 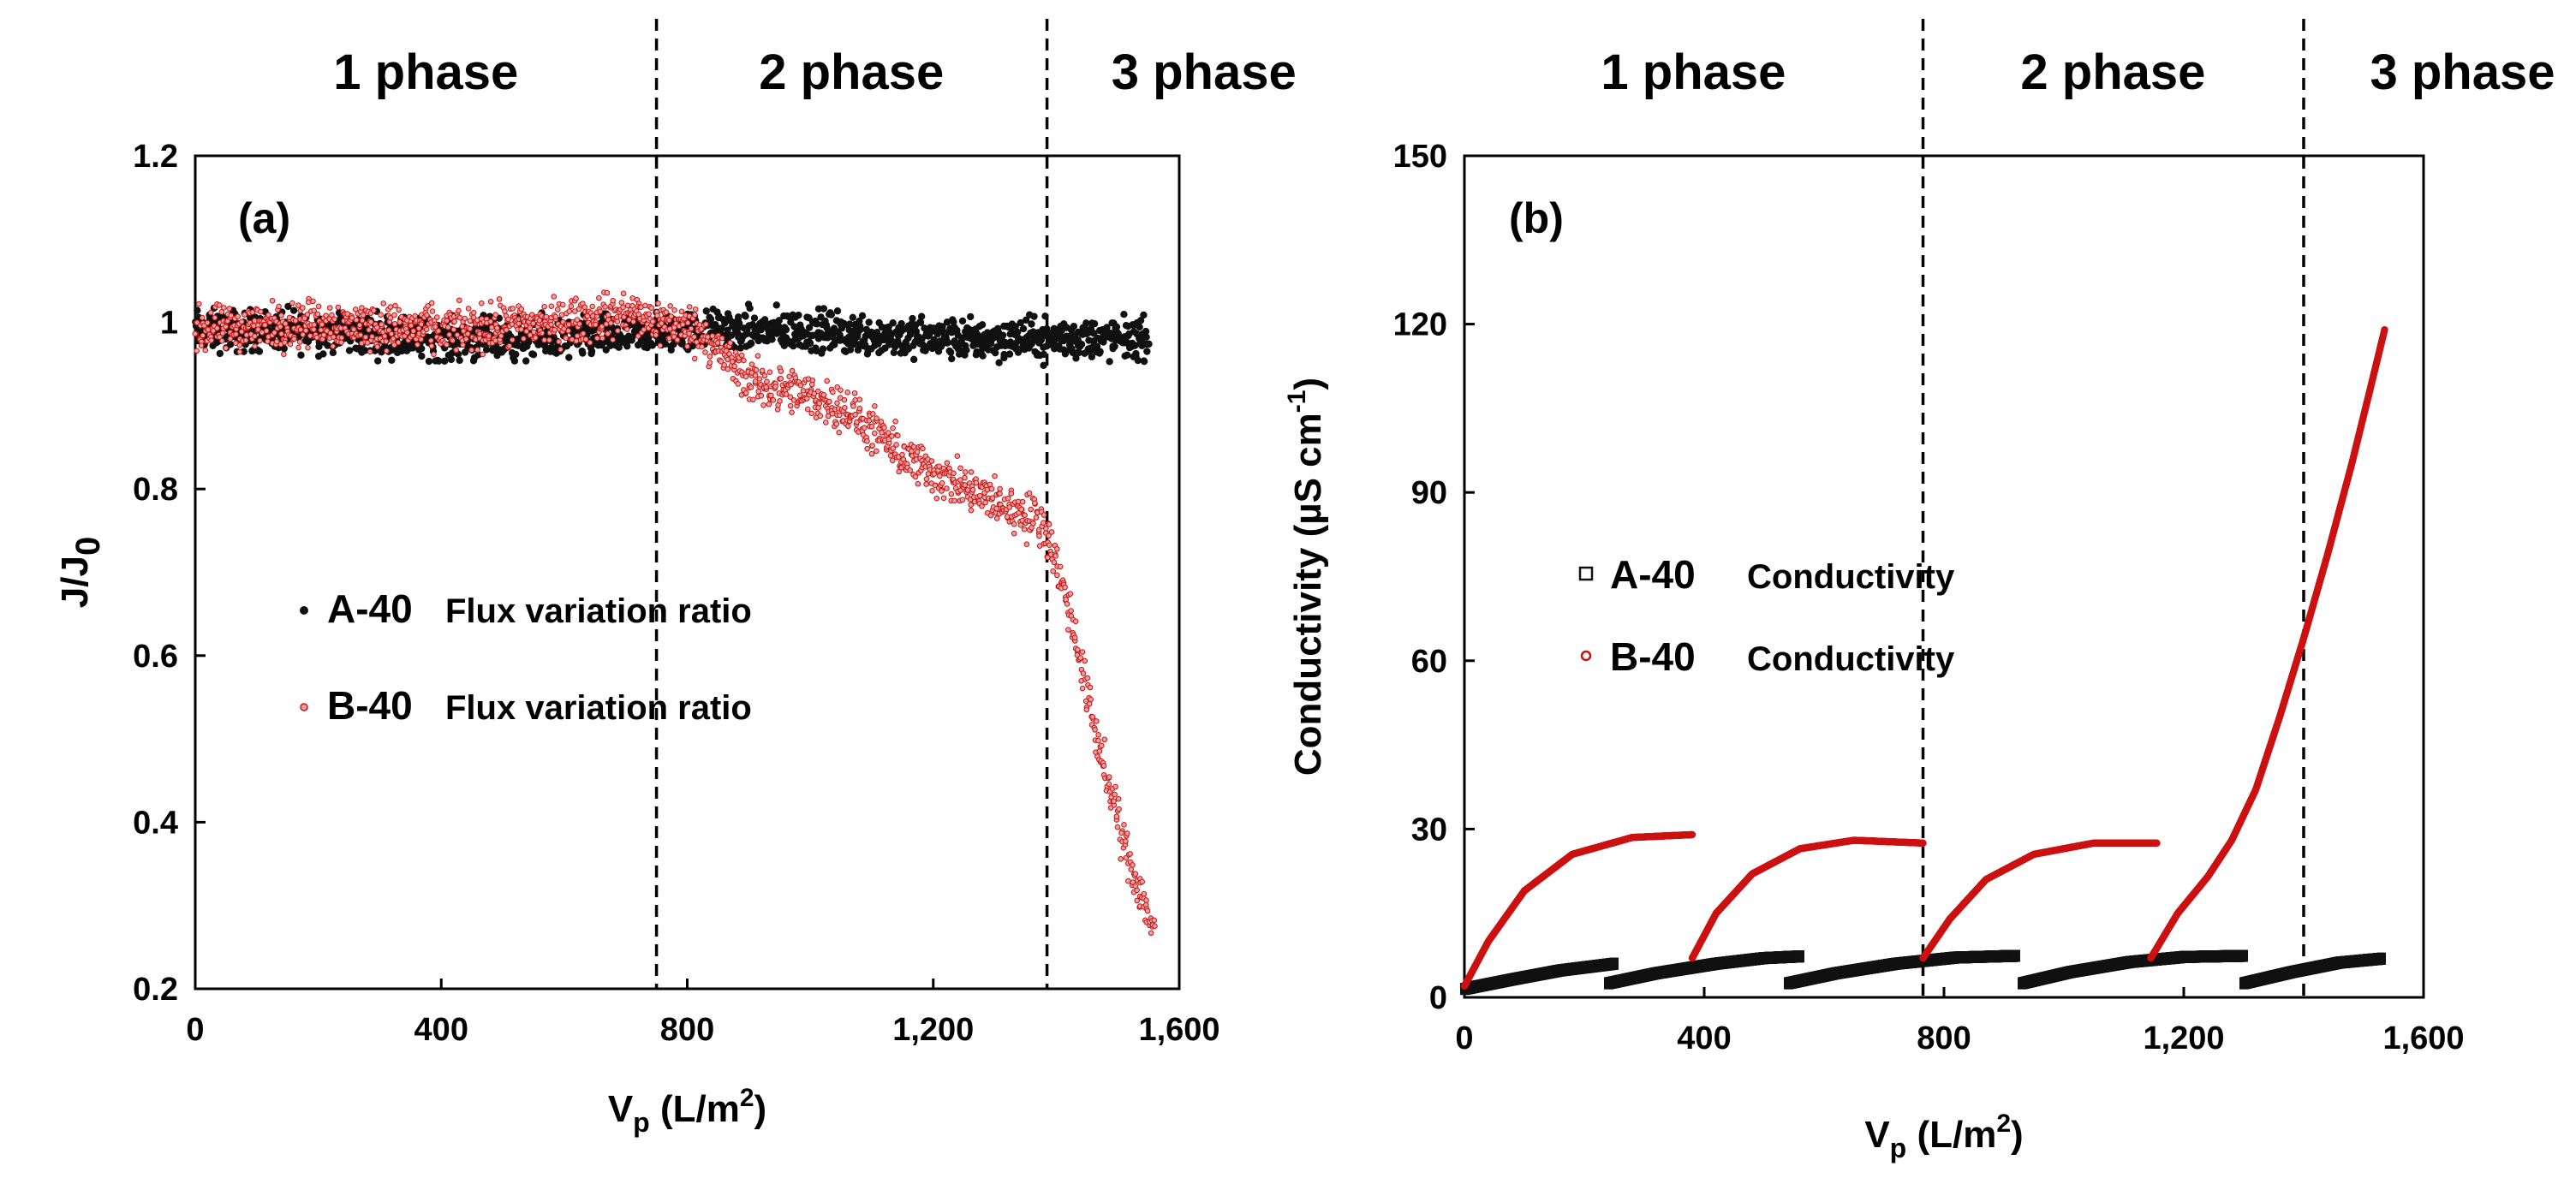 What do you see at coordinates (1308, 384) in the screenshot?
I see `y-axis-title-close: )` at bounding box center [1308, 384].